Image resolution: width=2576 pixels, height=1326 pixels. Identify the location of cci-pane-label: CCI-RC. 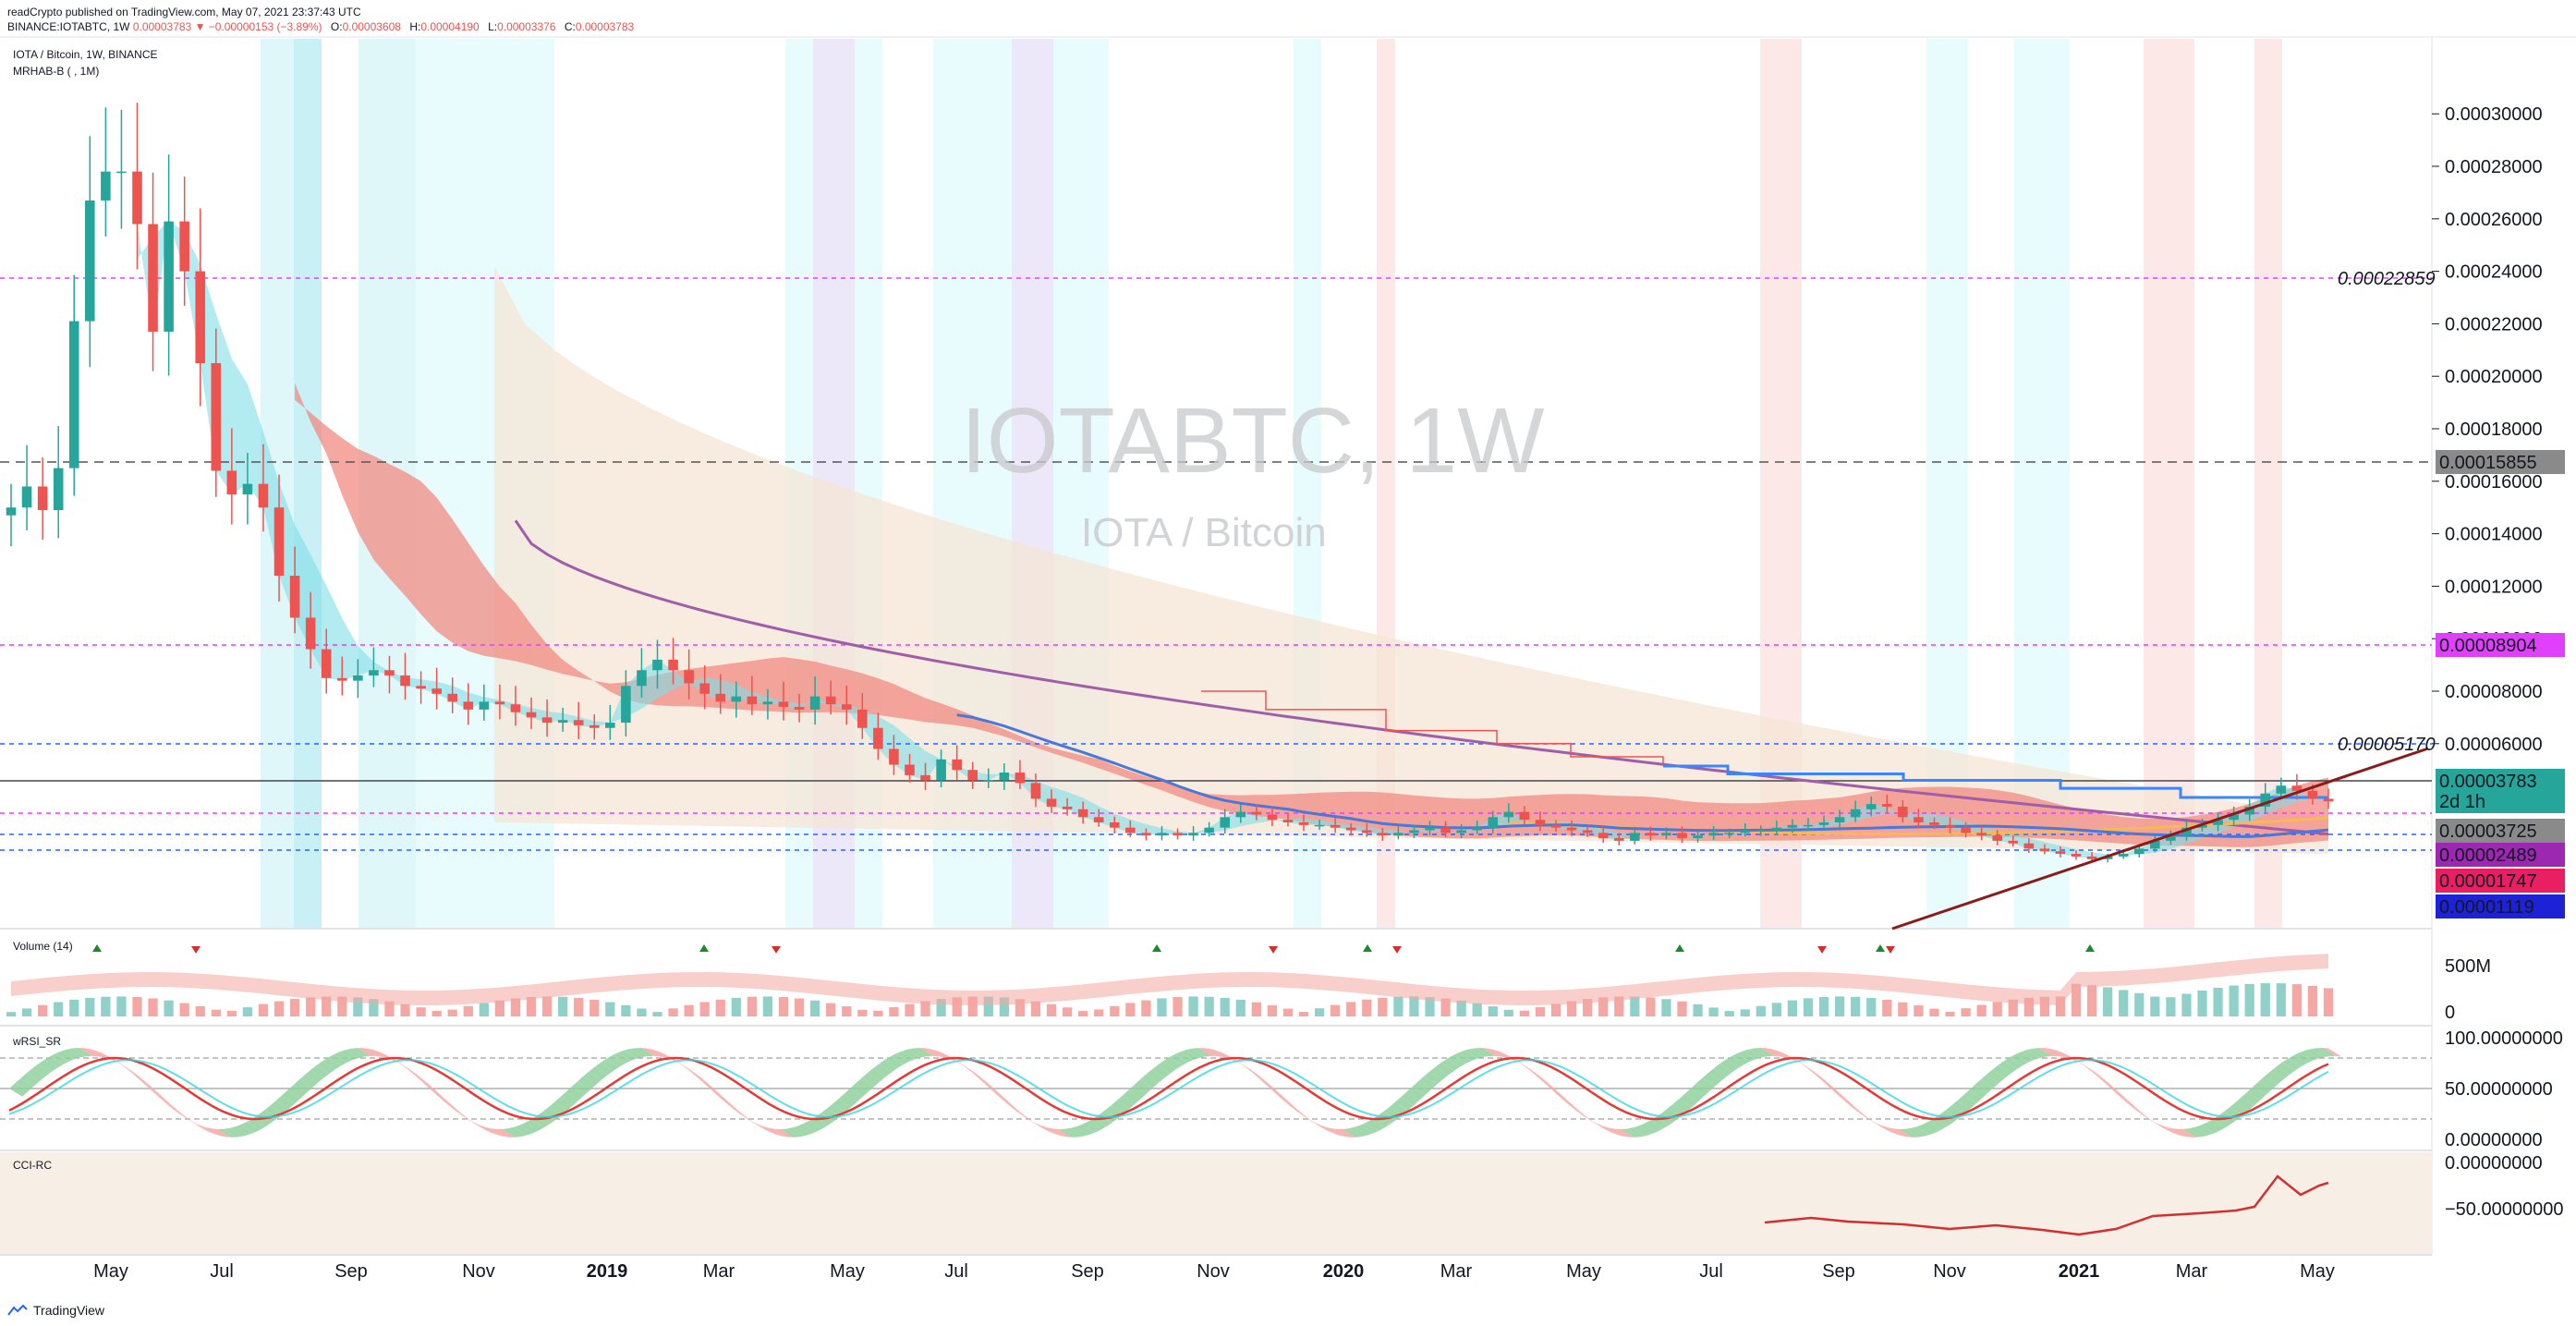
(32, 1165).